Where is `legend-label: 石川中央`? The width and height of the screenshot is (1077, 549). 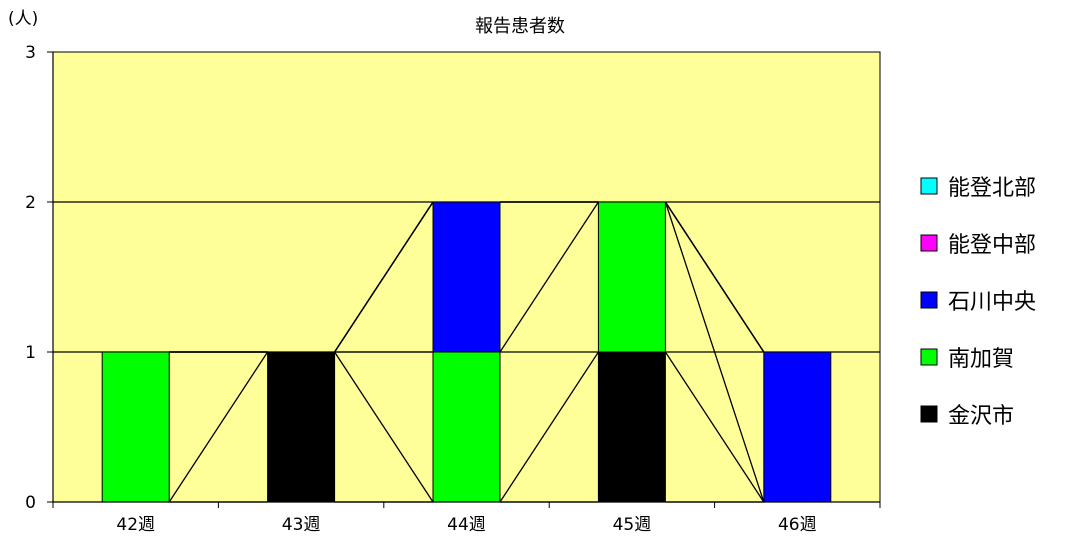
legend-label: 石川中央 is located at coordinates (992, 302).